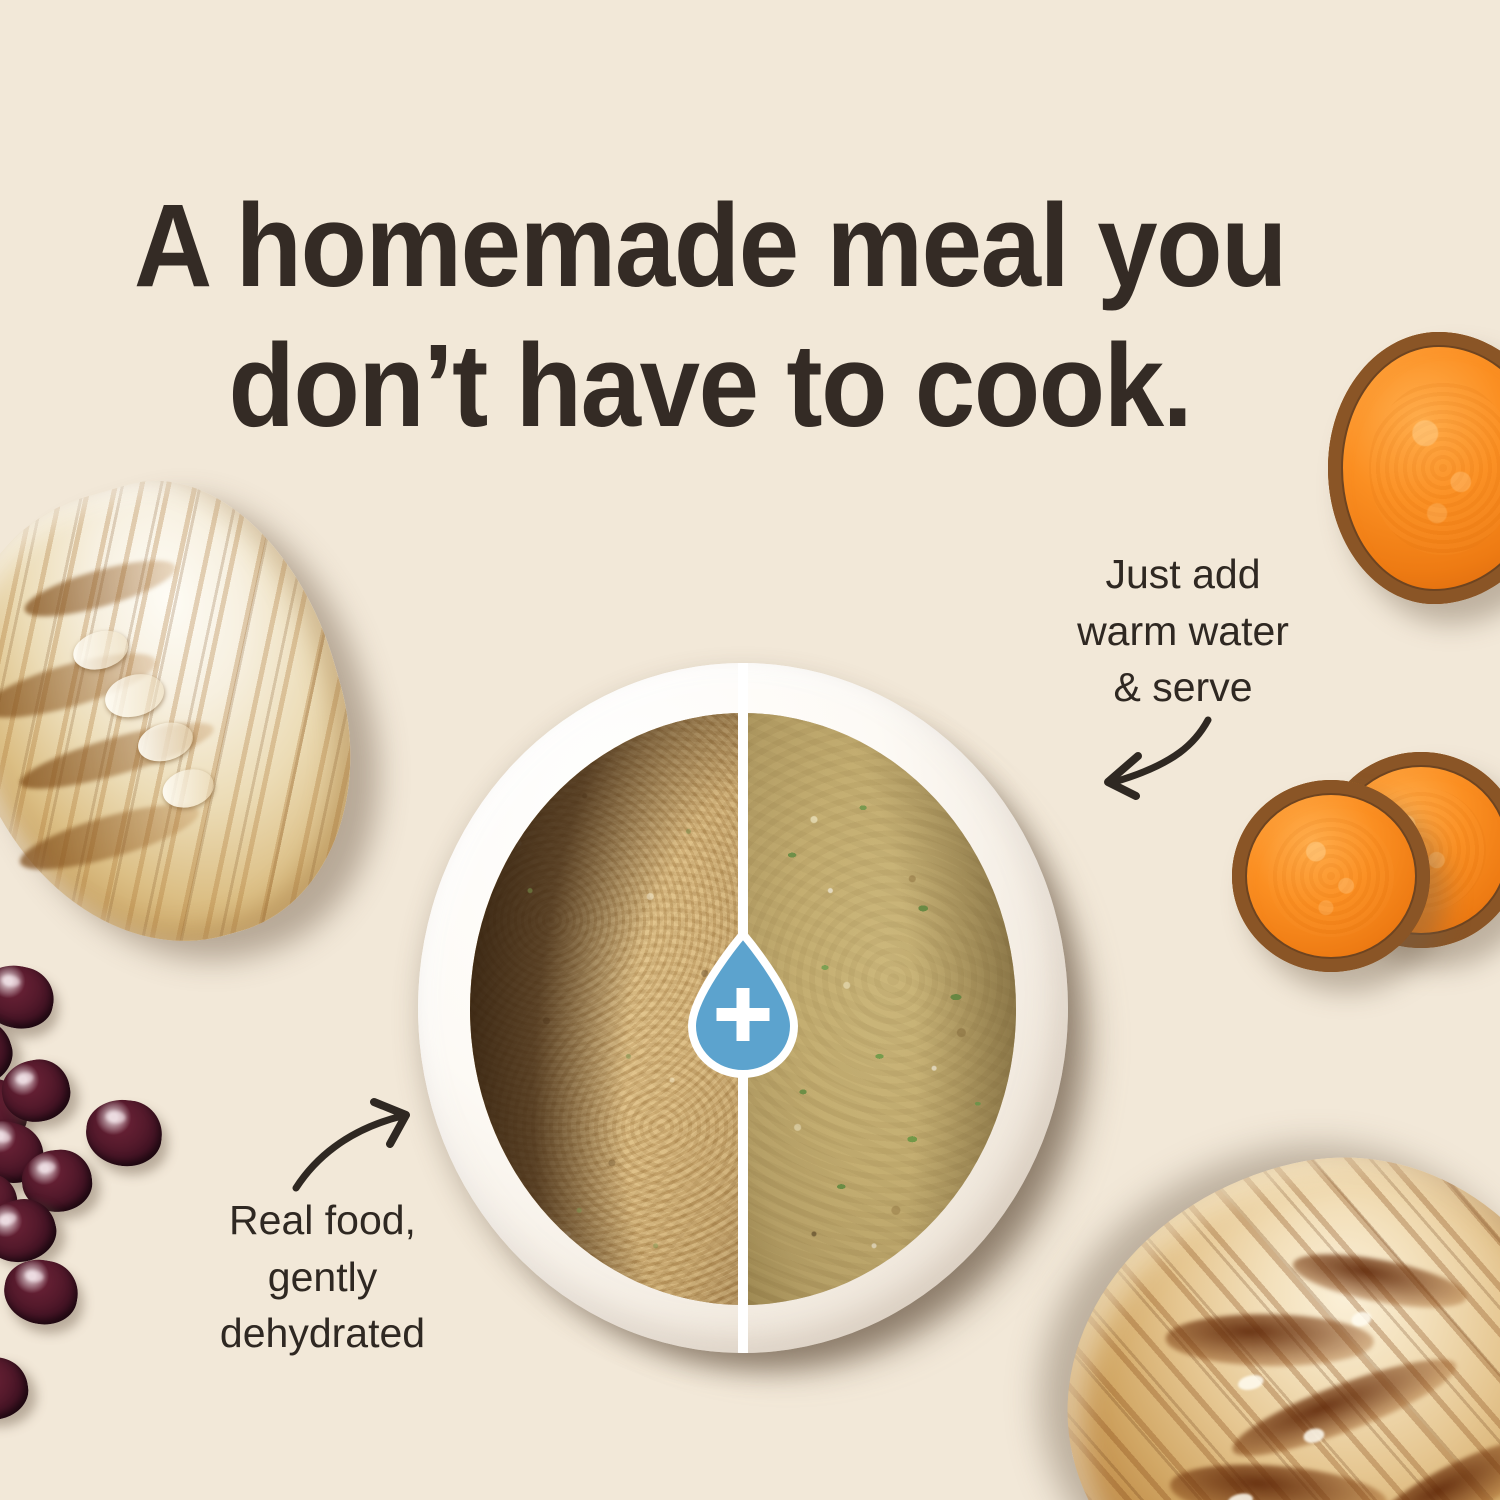  What do you see at coordinates (355, 1146) in the screenshot?
I see `curved-arrow-up-right-icon` at bounding box center [355, 1146].